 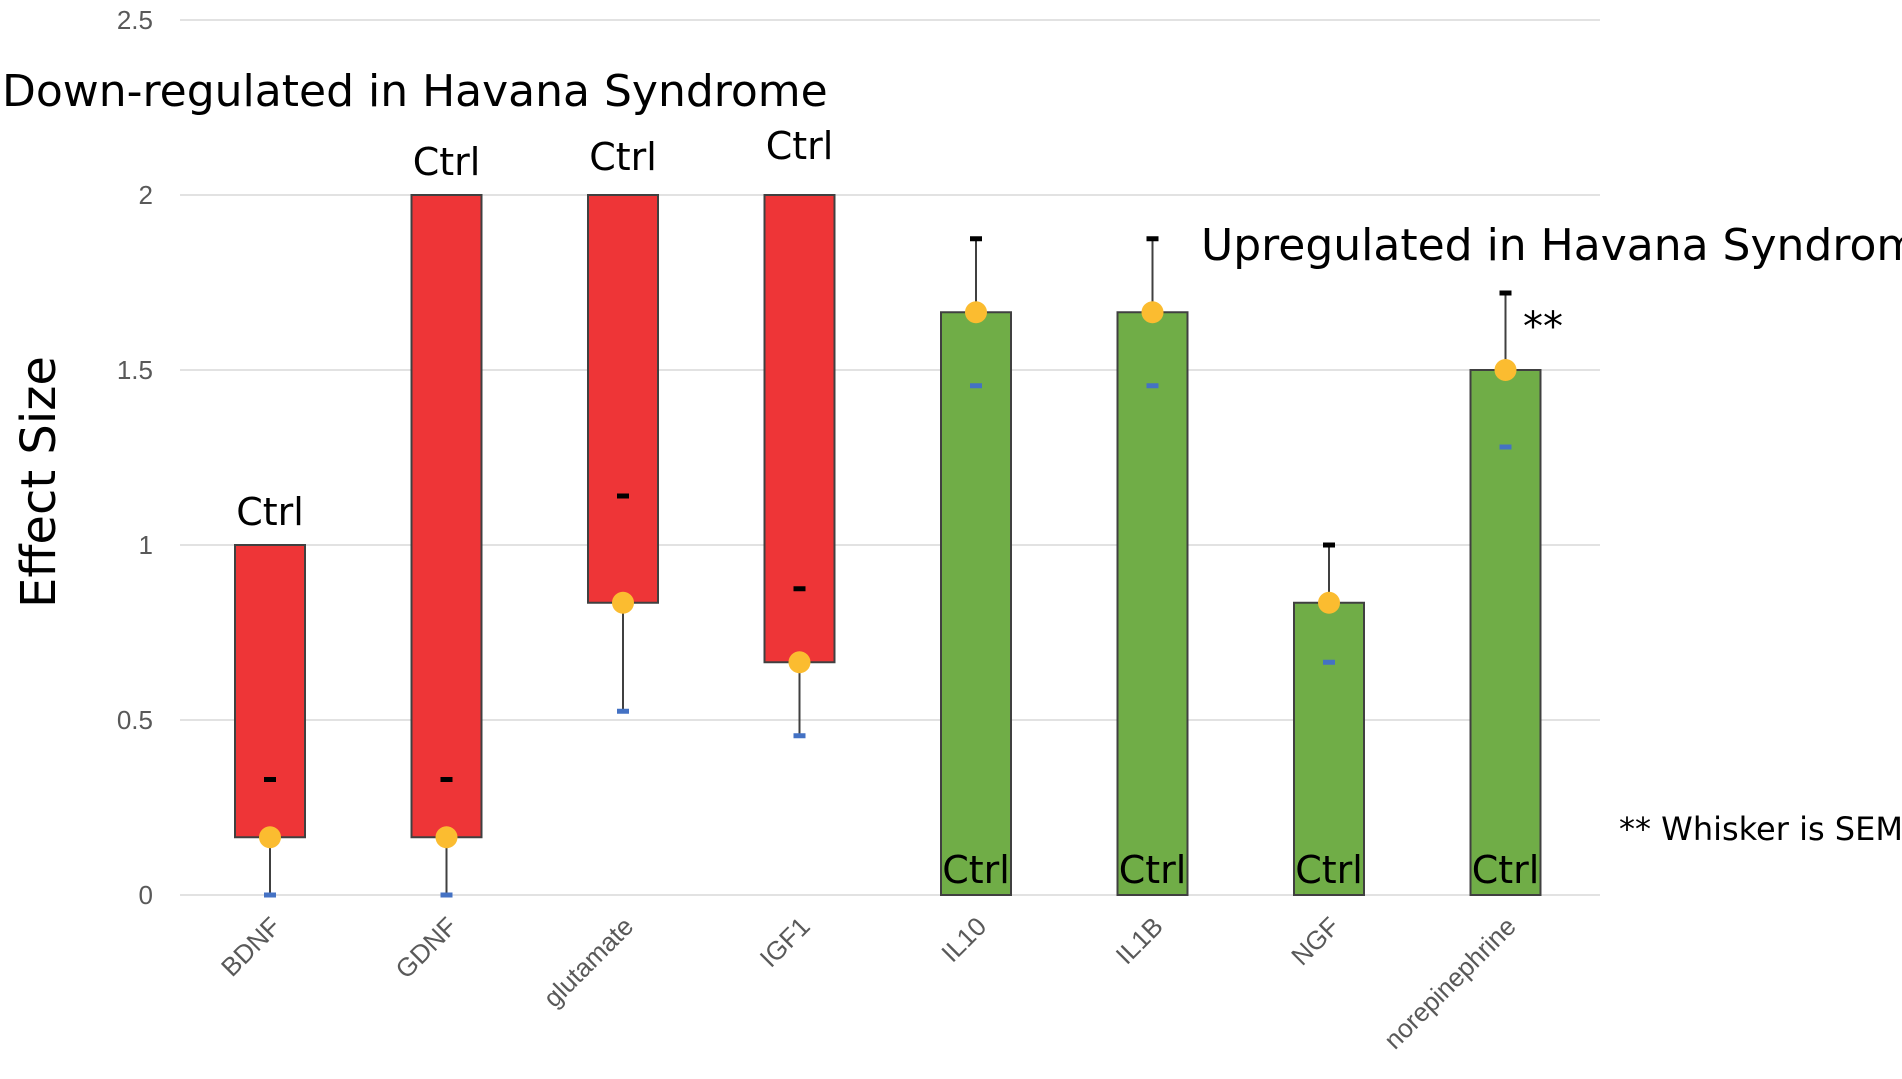 What do you see at coordinates (250, 946) in the screenshot?
I see `category-label: BDNF` at bounding box center [250, 946].